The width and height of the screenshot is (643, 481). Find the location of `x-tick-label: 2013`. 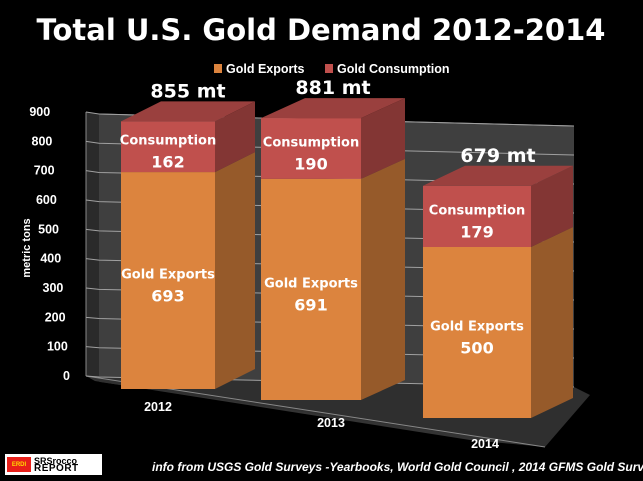

x-tick-label: 2013 is located at coordinates (331, 423).